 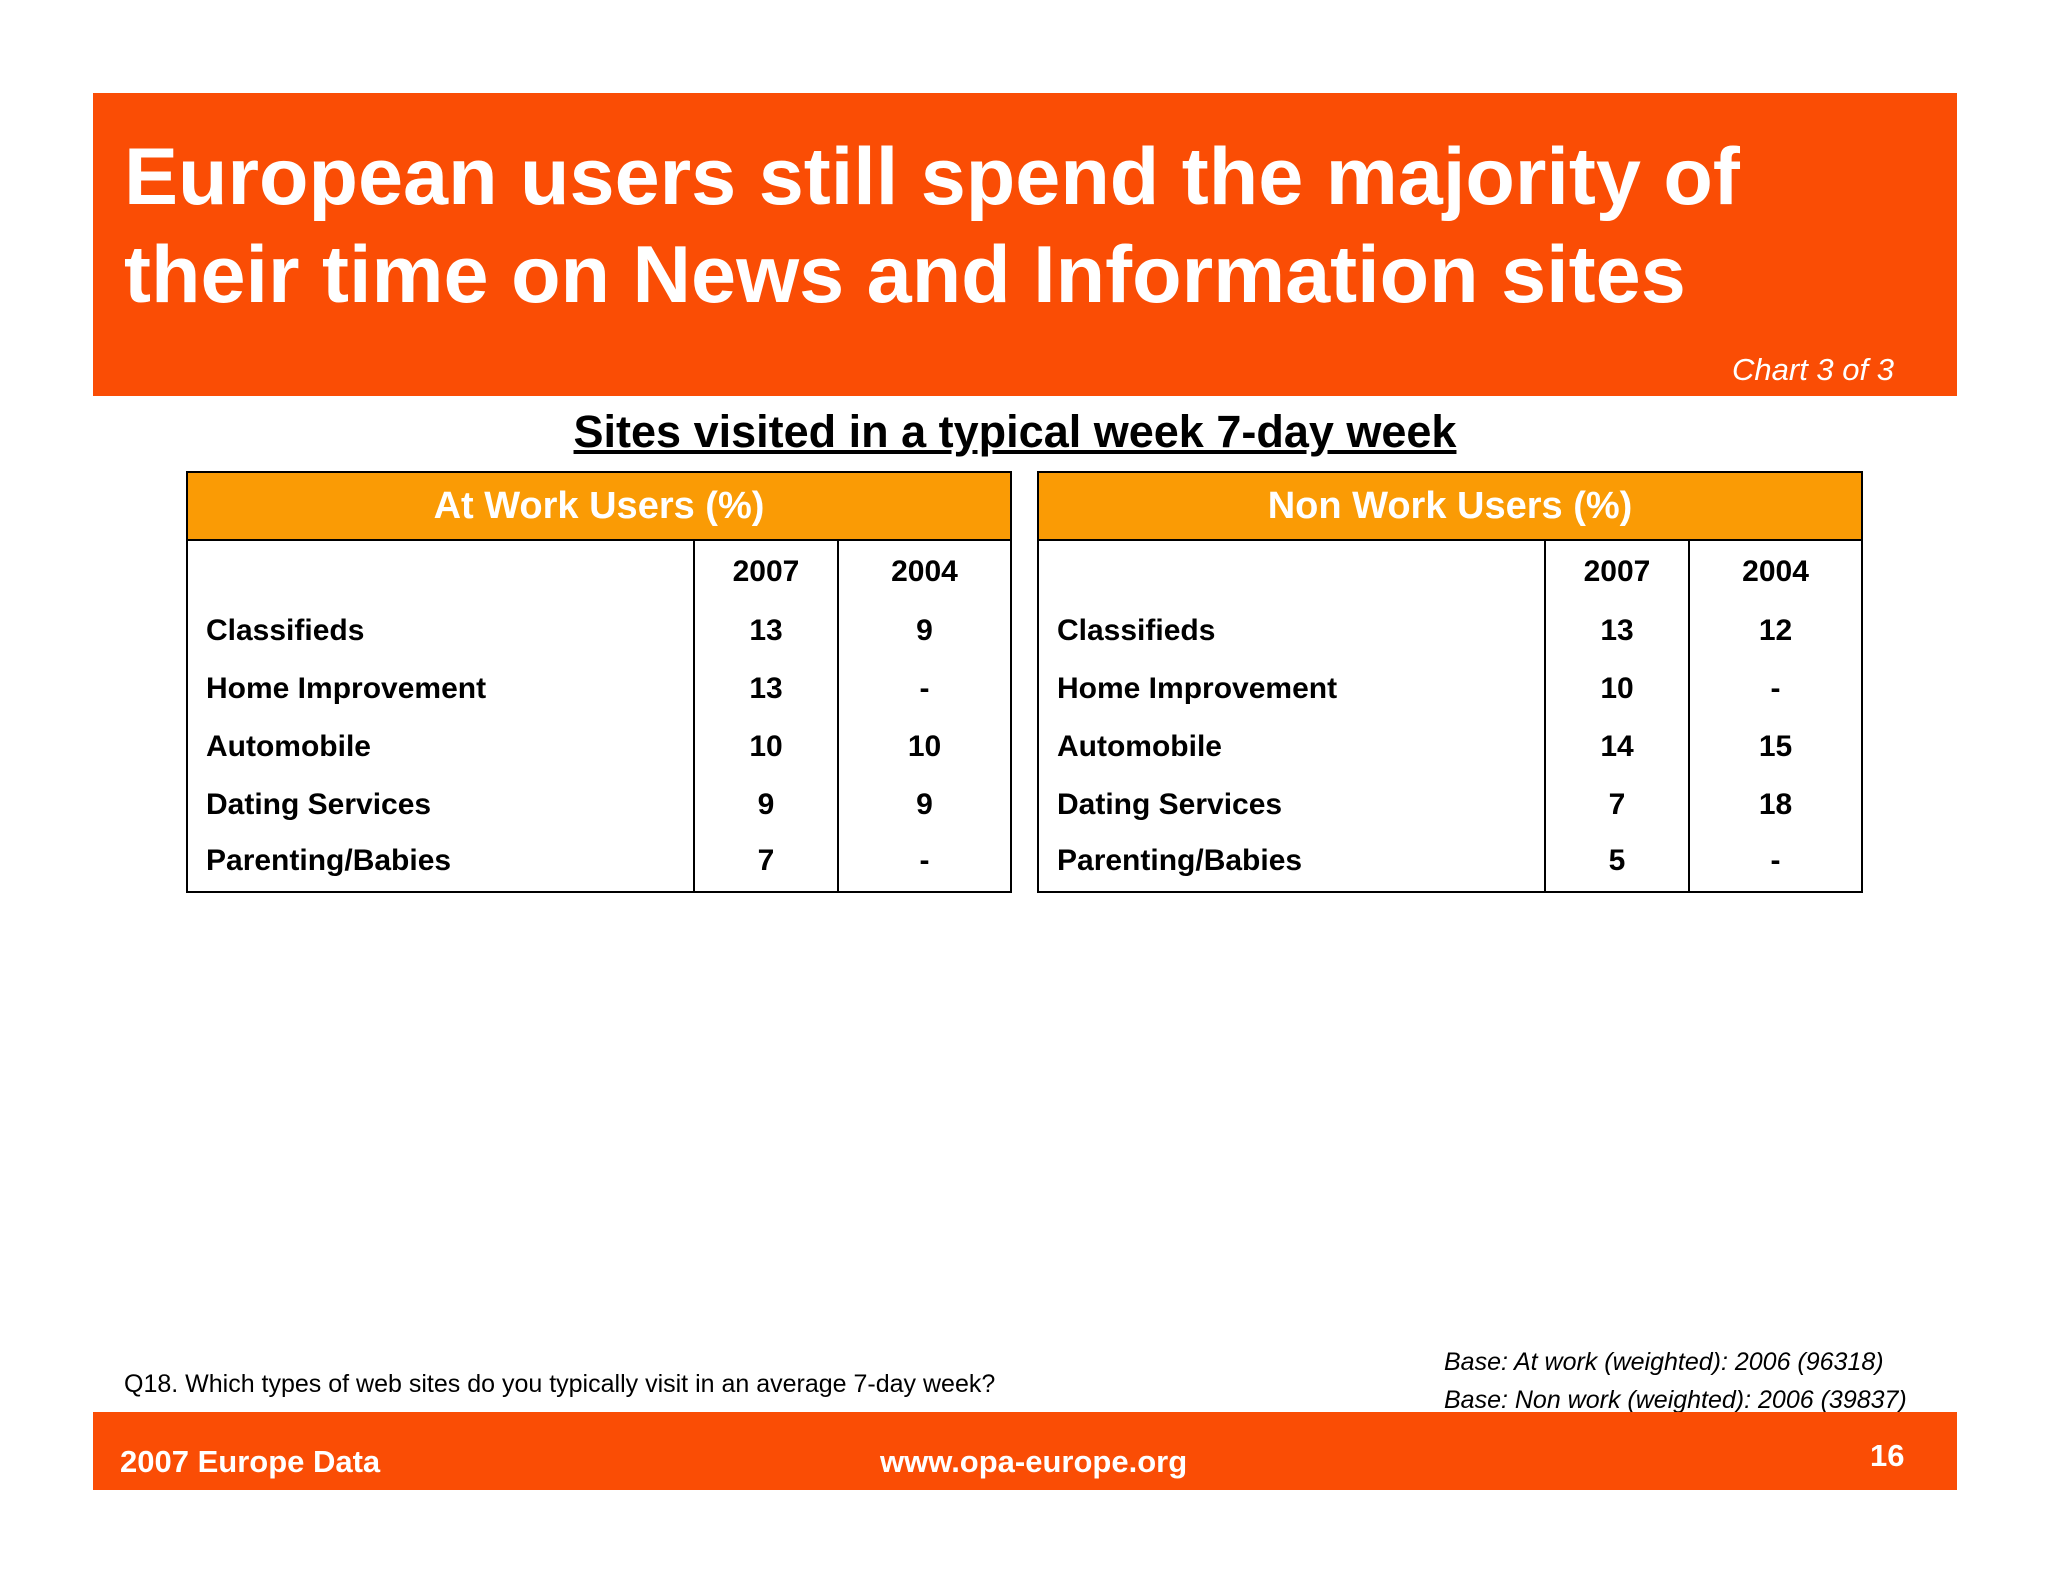 What do you see at coordinates (1664, 1362) in the screenshot?
I see `base-note-at-work: Base: At work (weighted): 2006 (96318)` at bounding box center [1664, 1362].